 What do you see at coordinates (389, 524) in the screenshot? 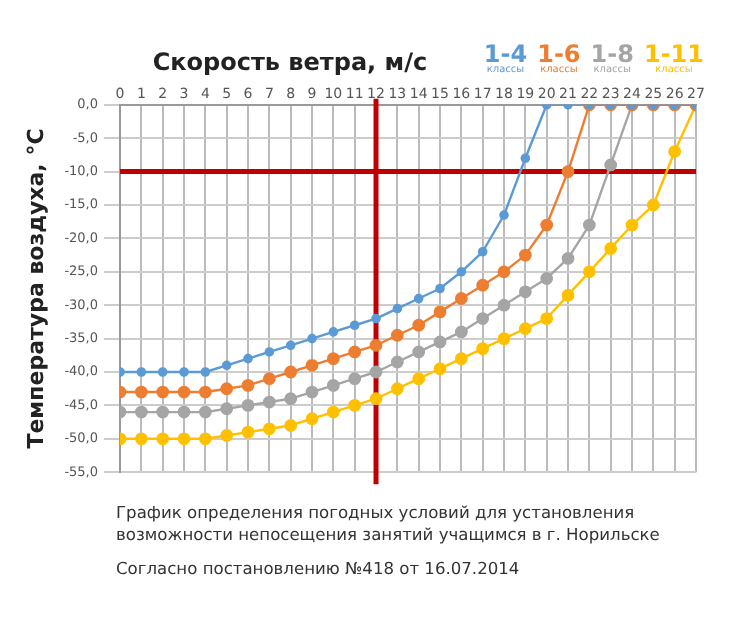
I see `text: График определения погодных условий для установления возможности непосещения занятий учащимся в г. Норильске` at bounding box center [389, 524].